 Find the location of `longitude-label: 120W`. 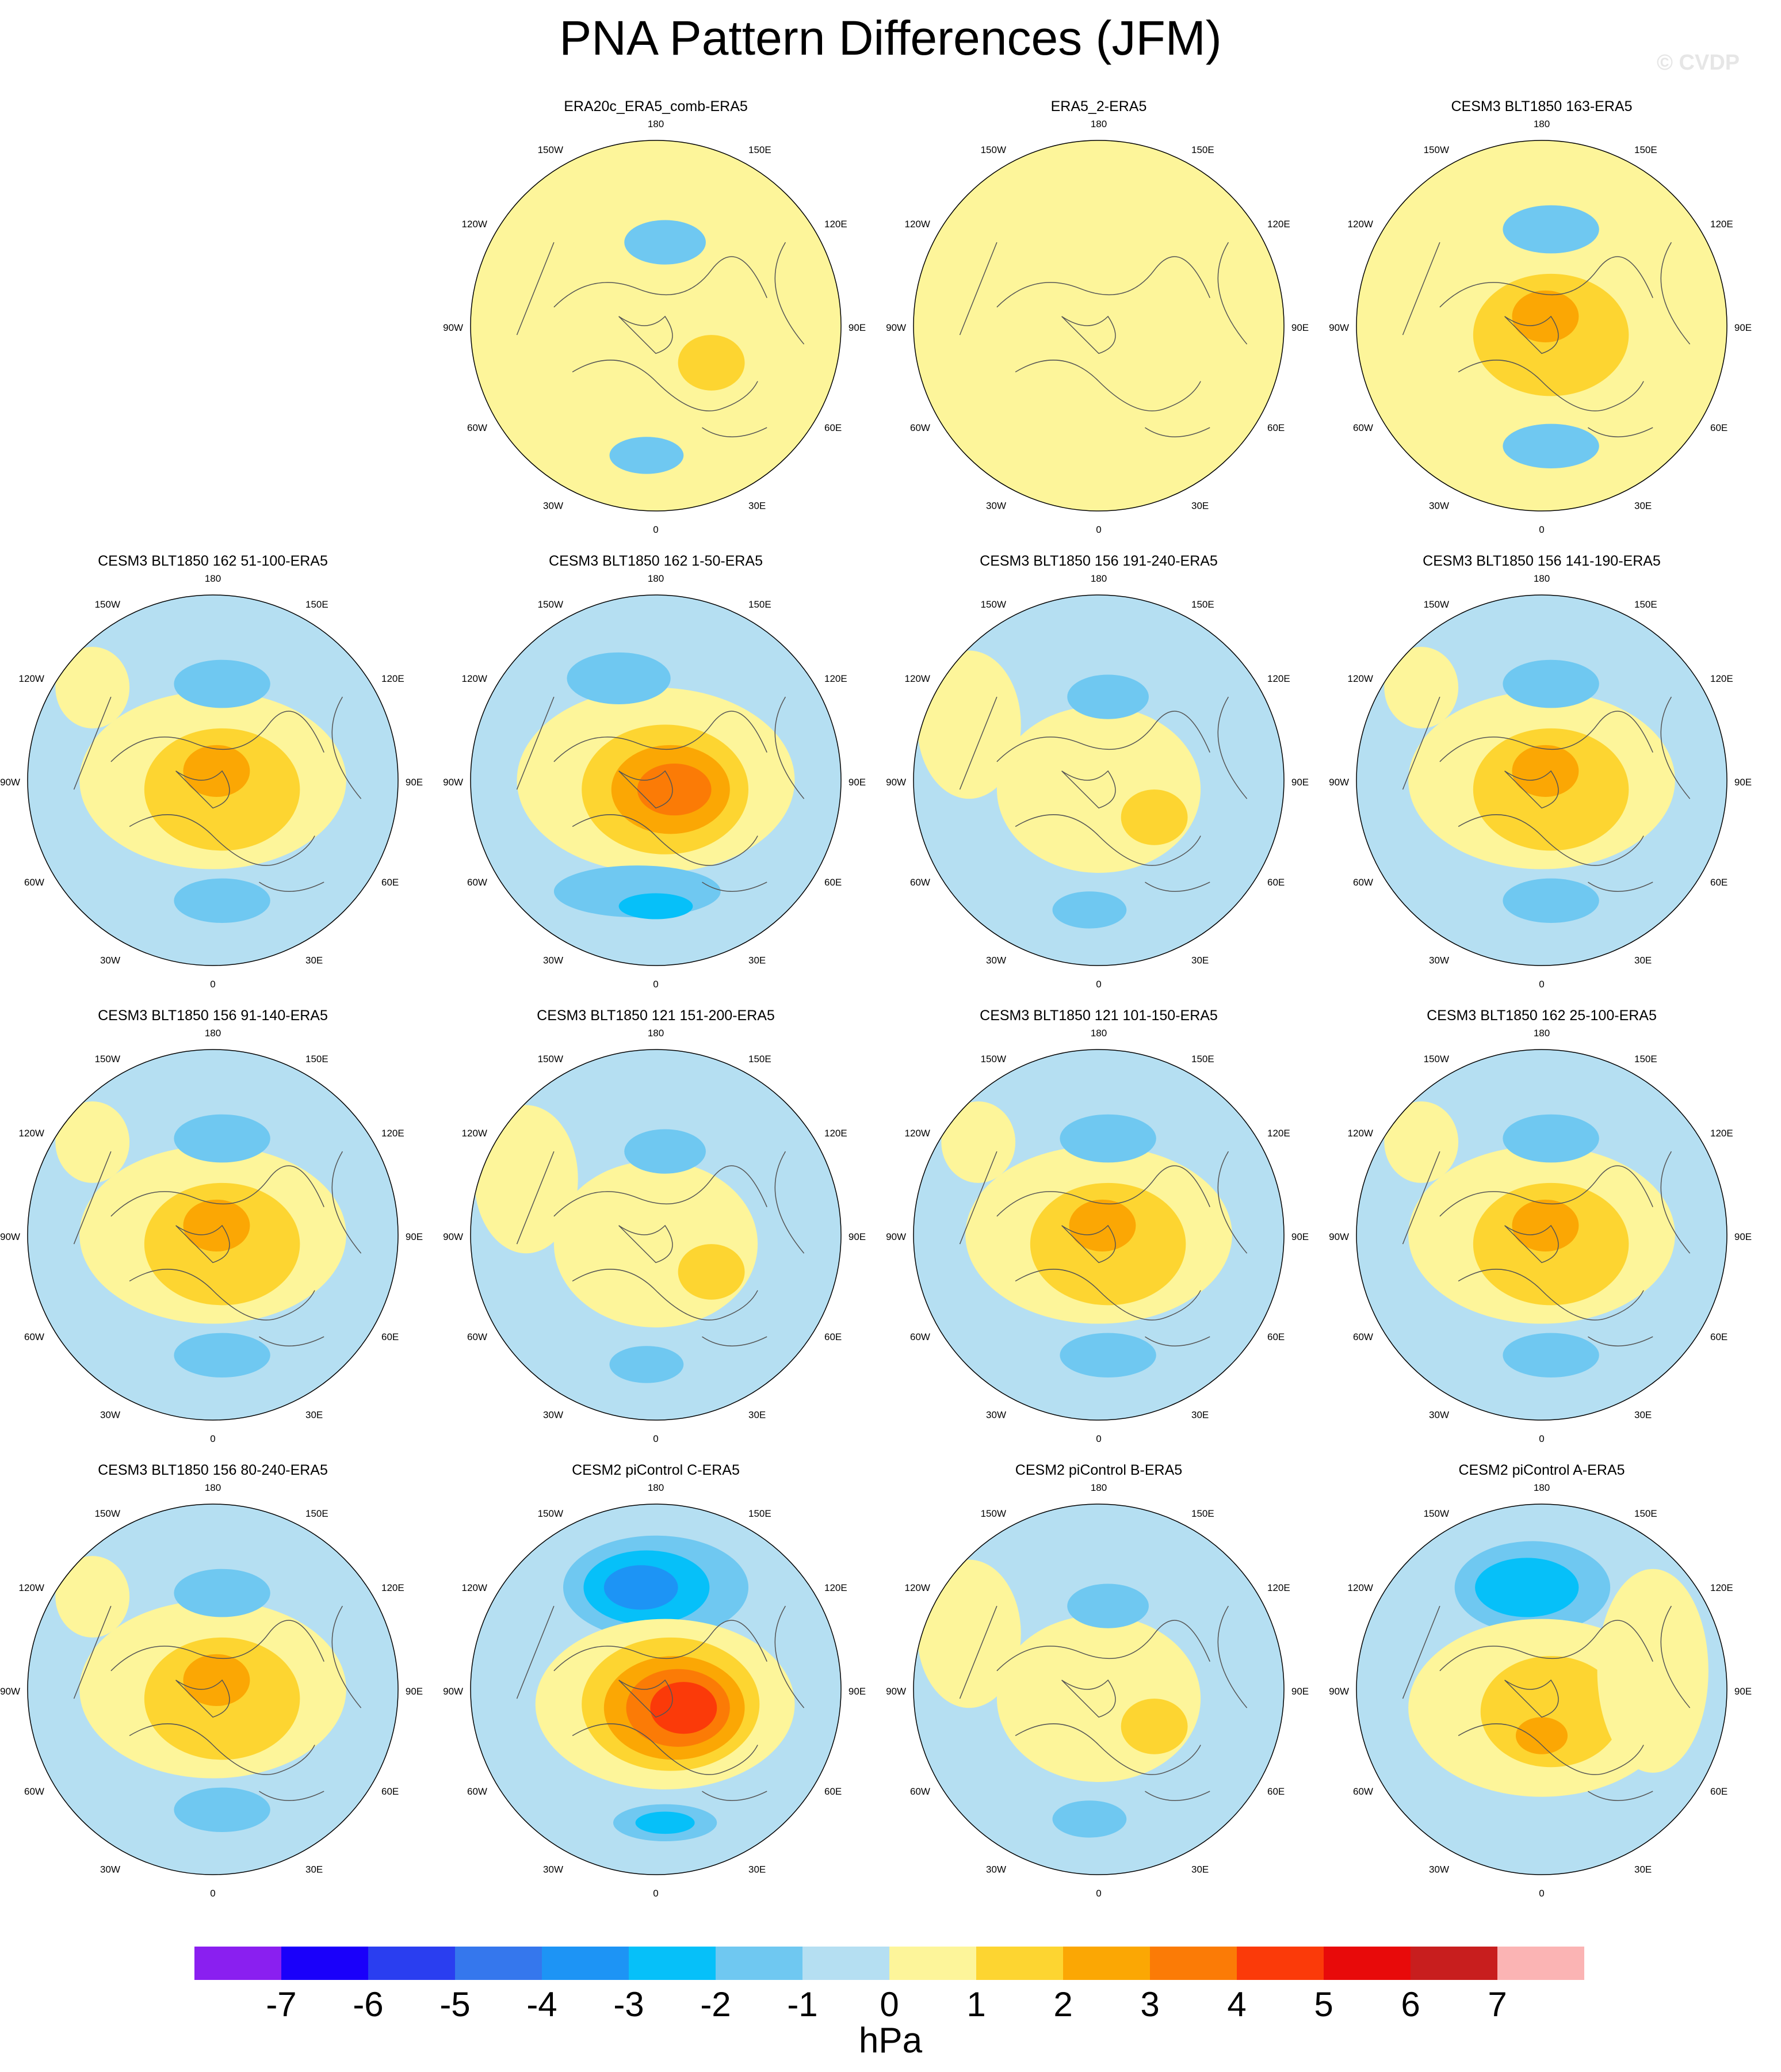

longitude-label: 120W is located at coordinates (31, 1133).